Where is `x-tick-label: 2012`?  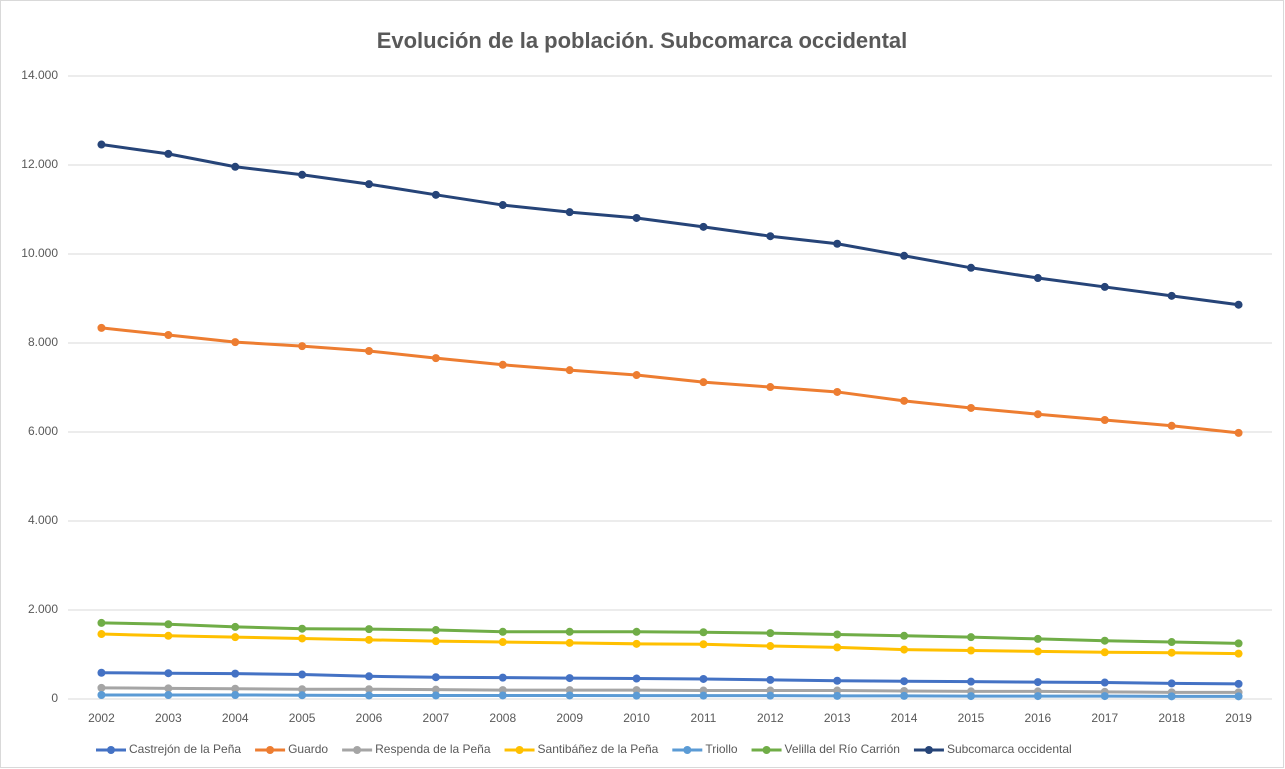 x-tick-label: 2012 is located at coordinates (770, 718).